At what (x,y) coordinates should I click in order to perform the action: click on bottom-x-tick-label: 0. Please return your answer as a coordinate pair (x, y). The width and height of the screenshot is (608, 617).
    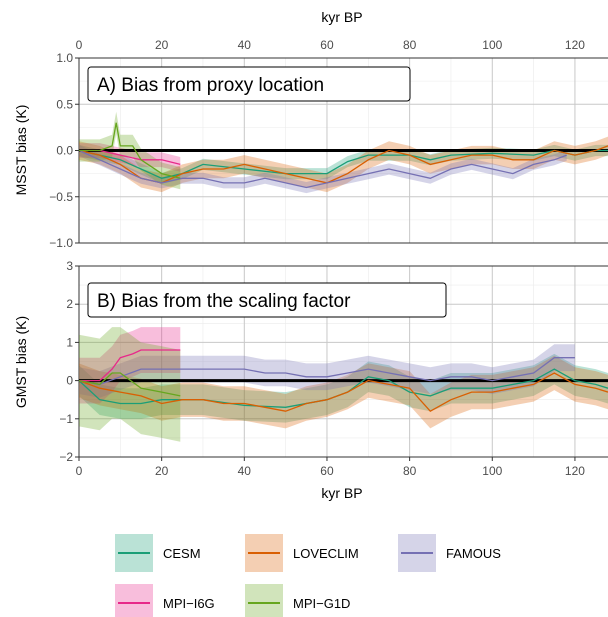
    Looking at the image, I should click on (79, 471).